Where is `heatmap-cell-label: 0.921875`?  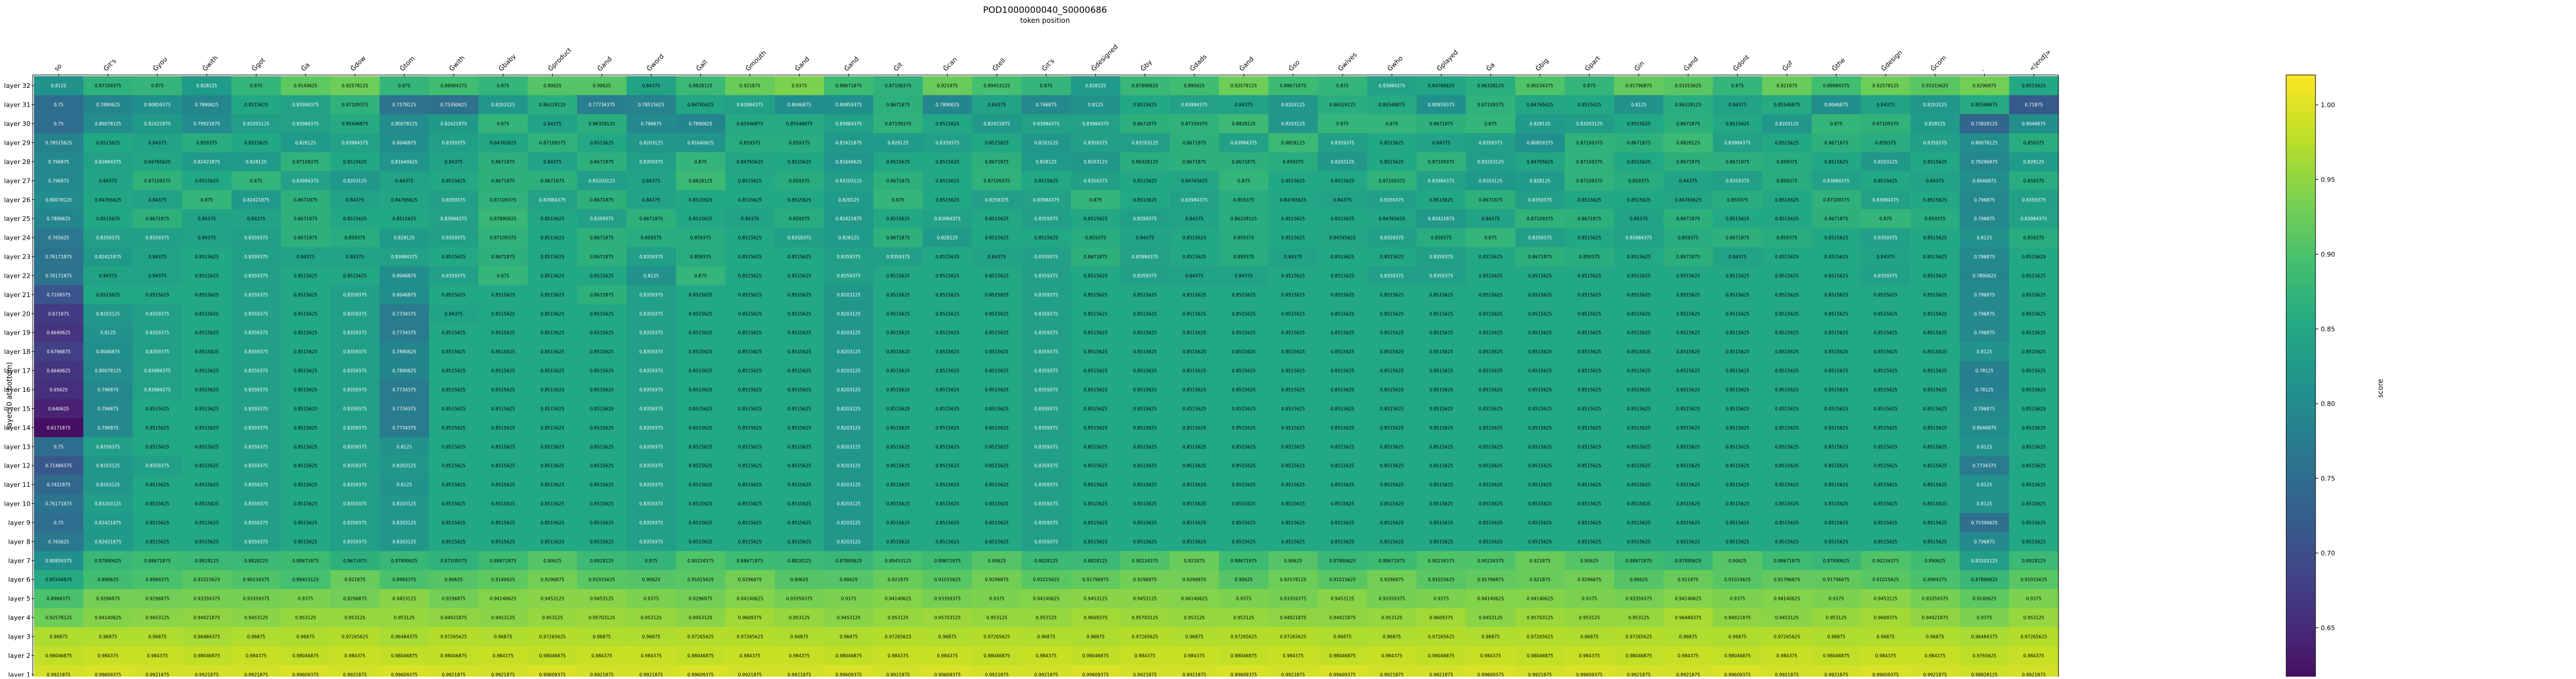 heatmap-cell-label: 0.921875 is located at coordinates (1540, 579).